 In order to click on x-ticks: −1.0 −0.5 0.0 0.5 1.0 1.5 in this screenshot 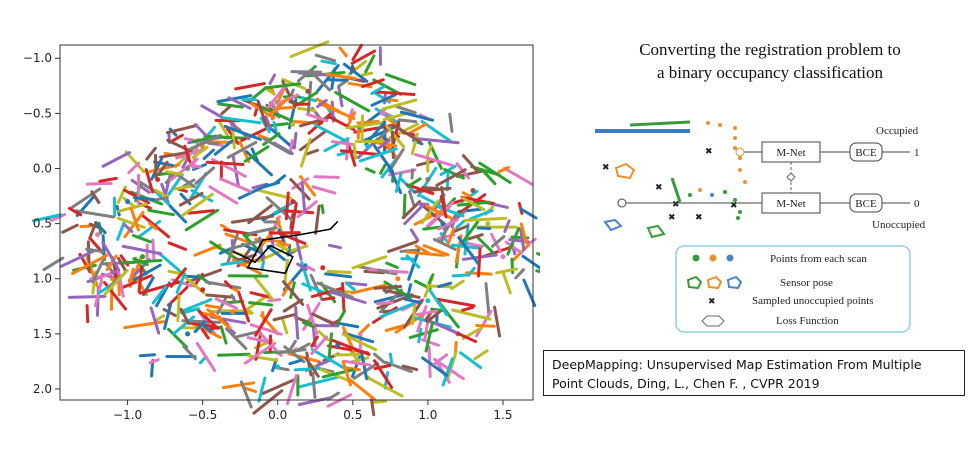, I will do `click(313, 411)`.